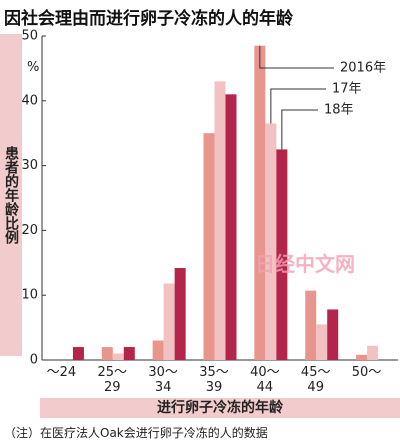 The width and height of the screenshot is (400, 448). Describe the element at coordinates (305, 264) in the screenshot. I see `watermark: 日经中文网` at that location.